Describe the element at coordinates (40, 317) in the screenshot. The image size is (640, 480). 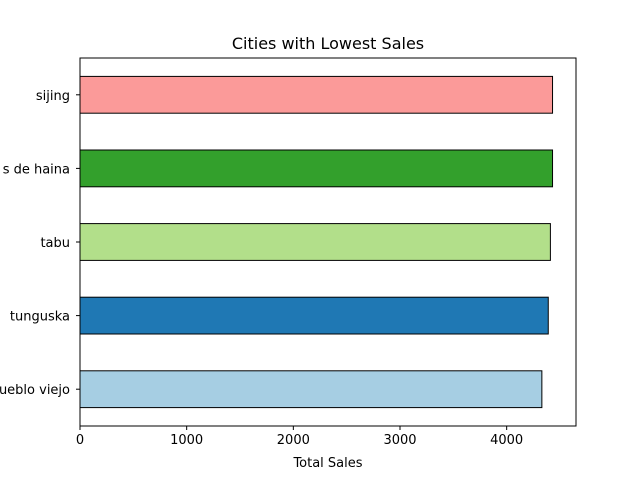
I see `y-tick-label-tunguska: tunguska` at that location.